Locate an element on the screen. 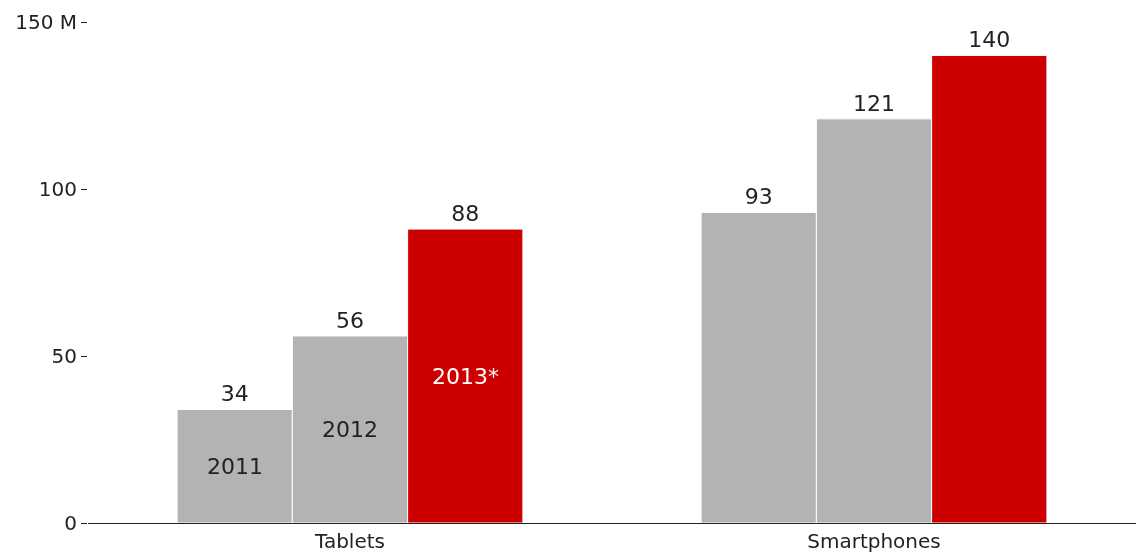 Image resolution: width=1138 pixels, height=554 pixels. data-label: 121 is located at coordinates (874, 103).